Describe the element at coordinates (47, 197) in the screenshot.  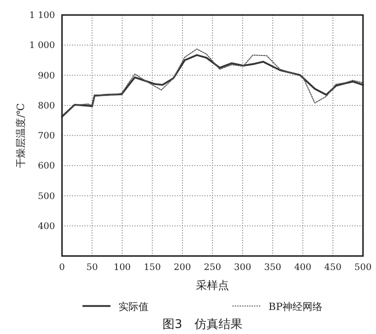
I see `y-tick-label: 500` at that location.